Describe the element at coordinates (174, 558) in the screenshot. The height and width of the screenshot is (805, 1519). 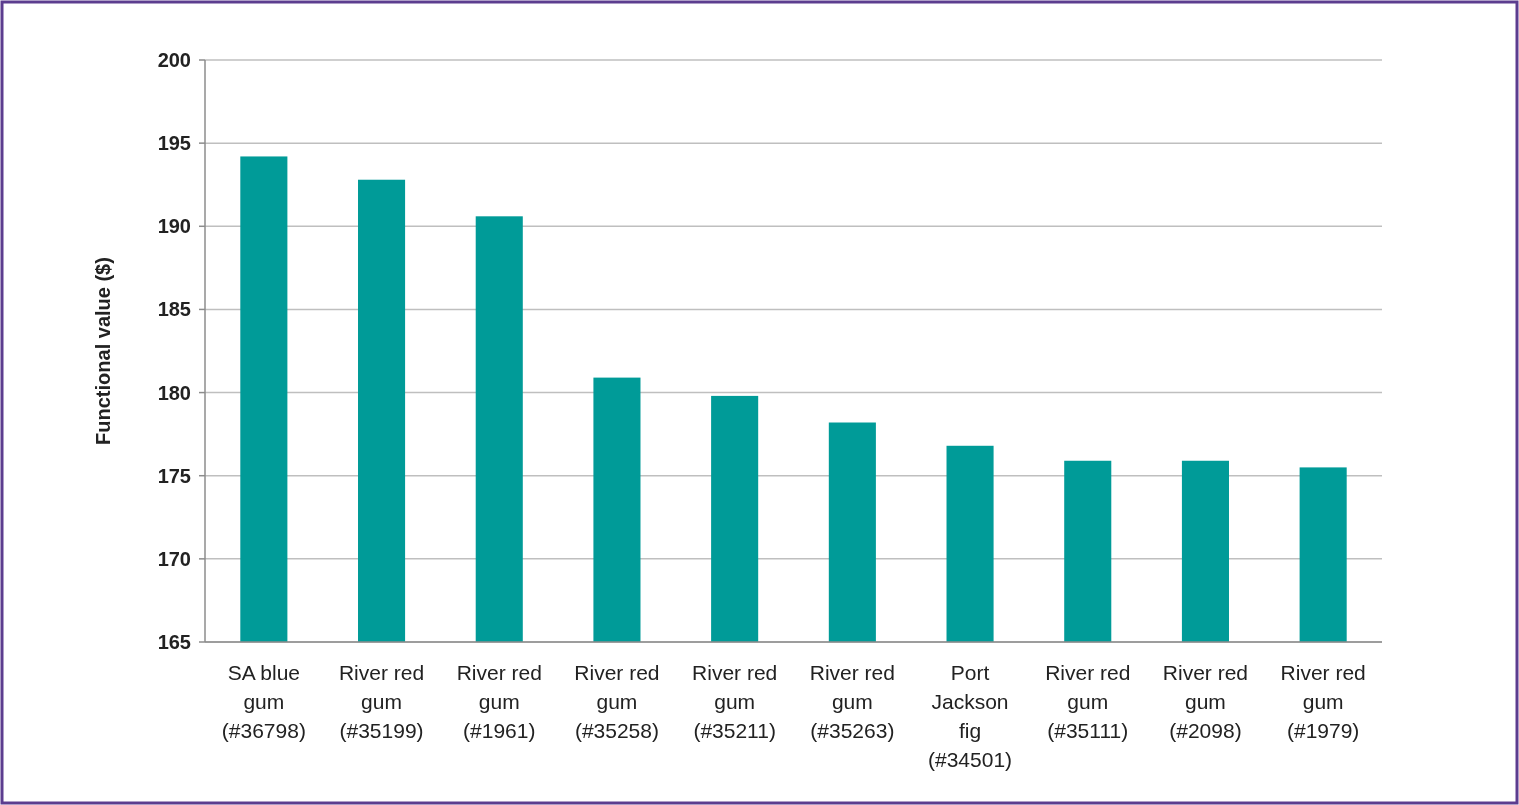
I see `y-tick-label: 170` at that location.